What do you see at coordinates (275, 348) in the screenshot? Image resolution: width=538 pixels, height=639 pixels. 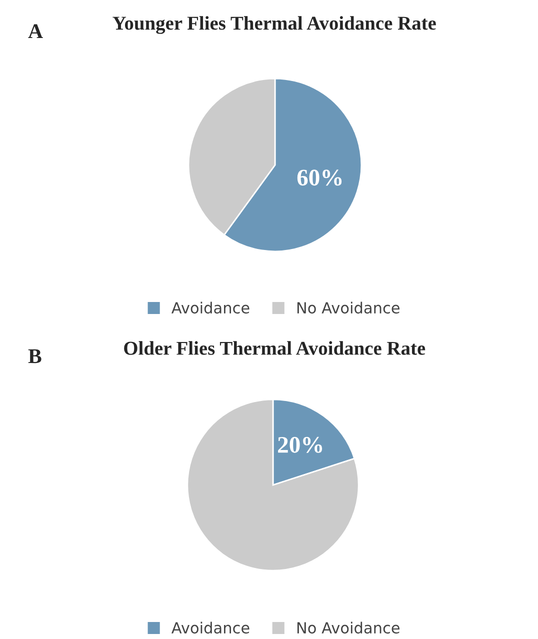 I see `chart-title: Older Flies Thermal Avoidance Rate` at bounding box center [275, 348].